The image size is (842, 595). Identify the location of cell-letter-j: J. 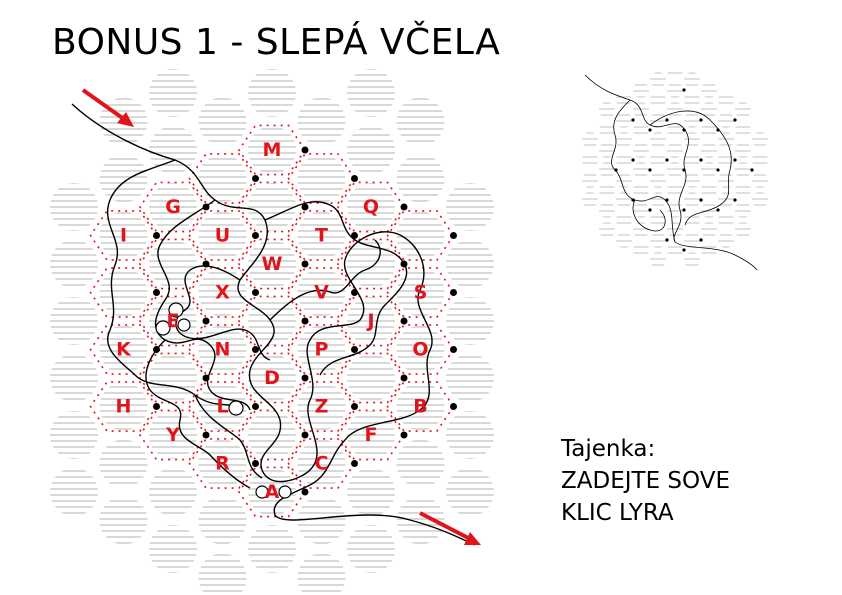
(369, 321).